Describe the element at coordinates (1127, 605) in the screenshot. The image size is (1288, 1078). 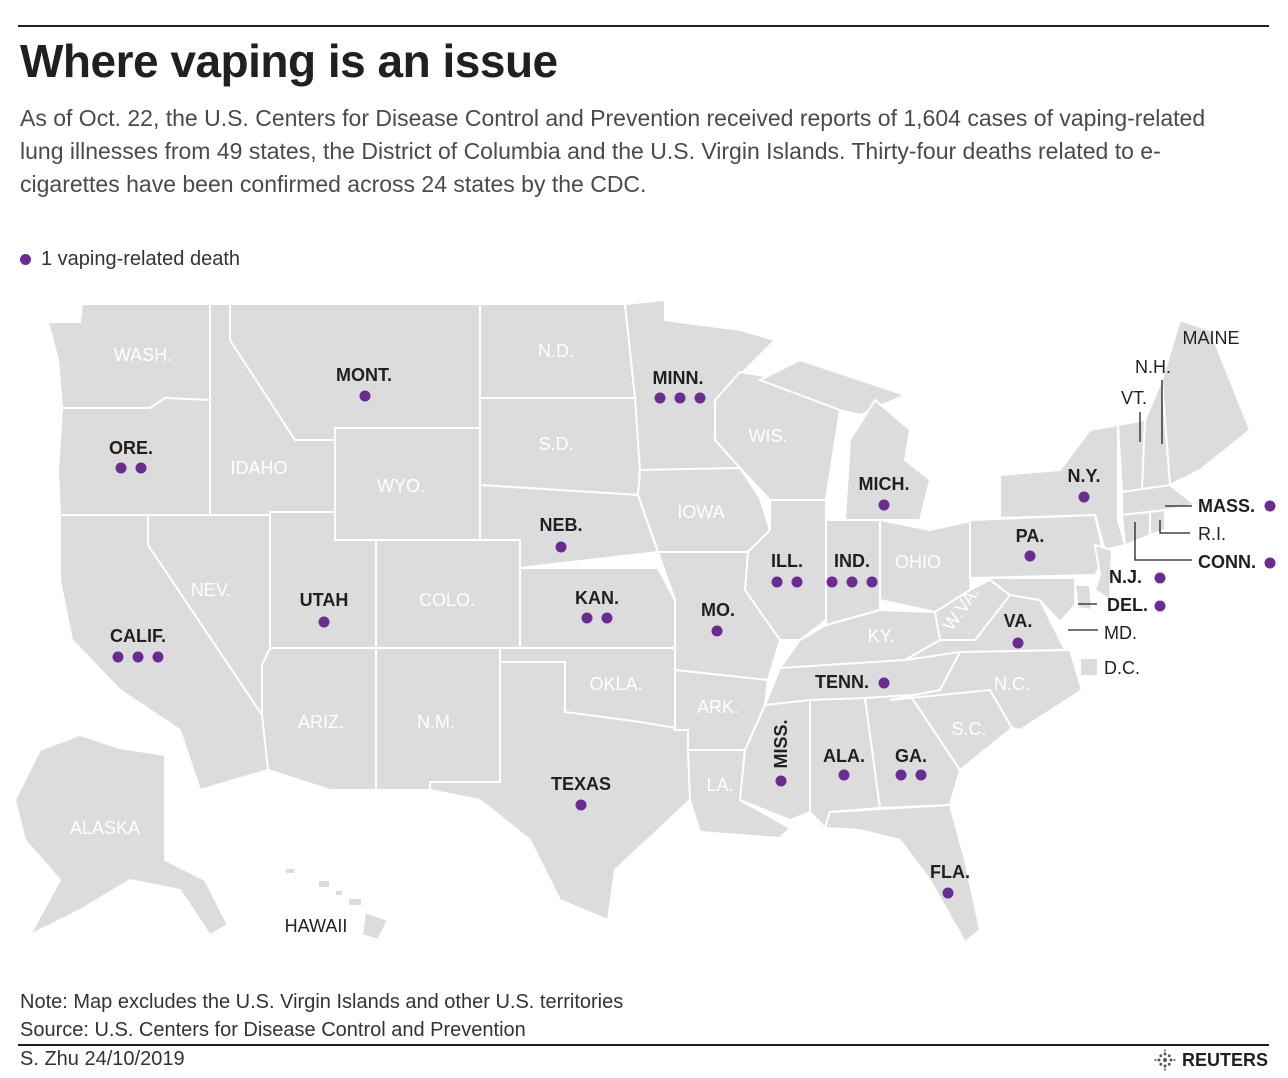
I see `label-del: DEL.` at that location.